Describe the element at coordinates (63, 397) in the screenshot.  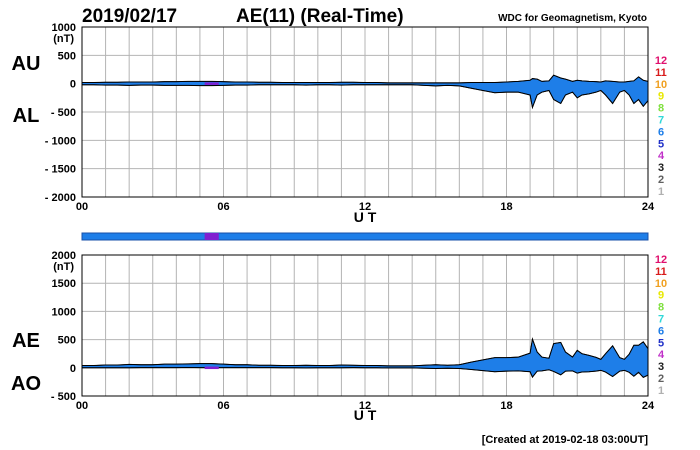
I see `ae-ao-y-tick-label: - 500` at that location.